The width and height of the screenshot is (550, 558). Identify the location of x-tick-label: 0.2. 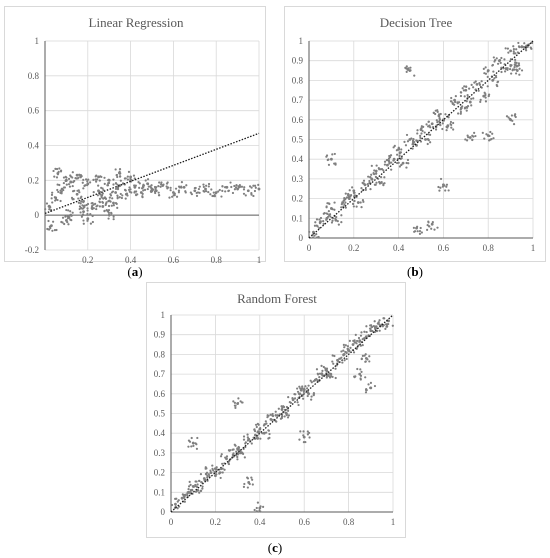
(353, 248).